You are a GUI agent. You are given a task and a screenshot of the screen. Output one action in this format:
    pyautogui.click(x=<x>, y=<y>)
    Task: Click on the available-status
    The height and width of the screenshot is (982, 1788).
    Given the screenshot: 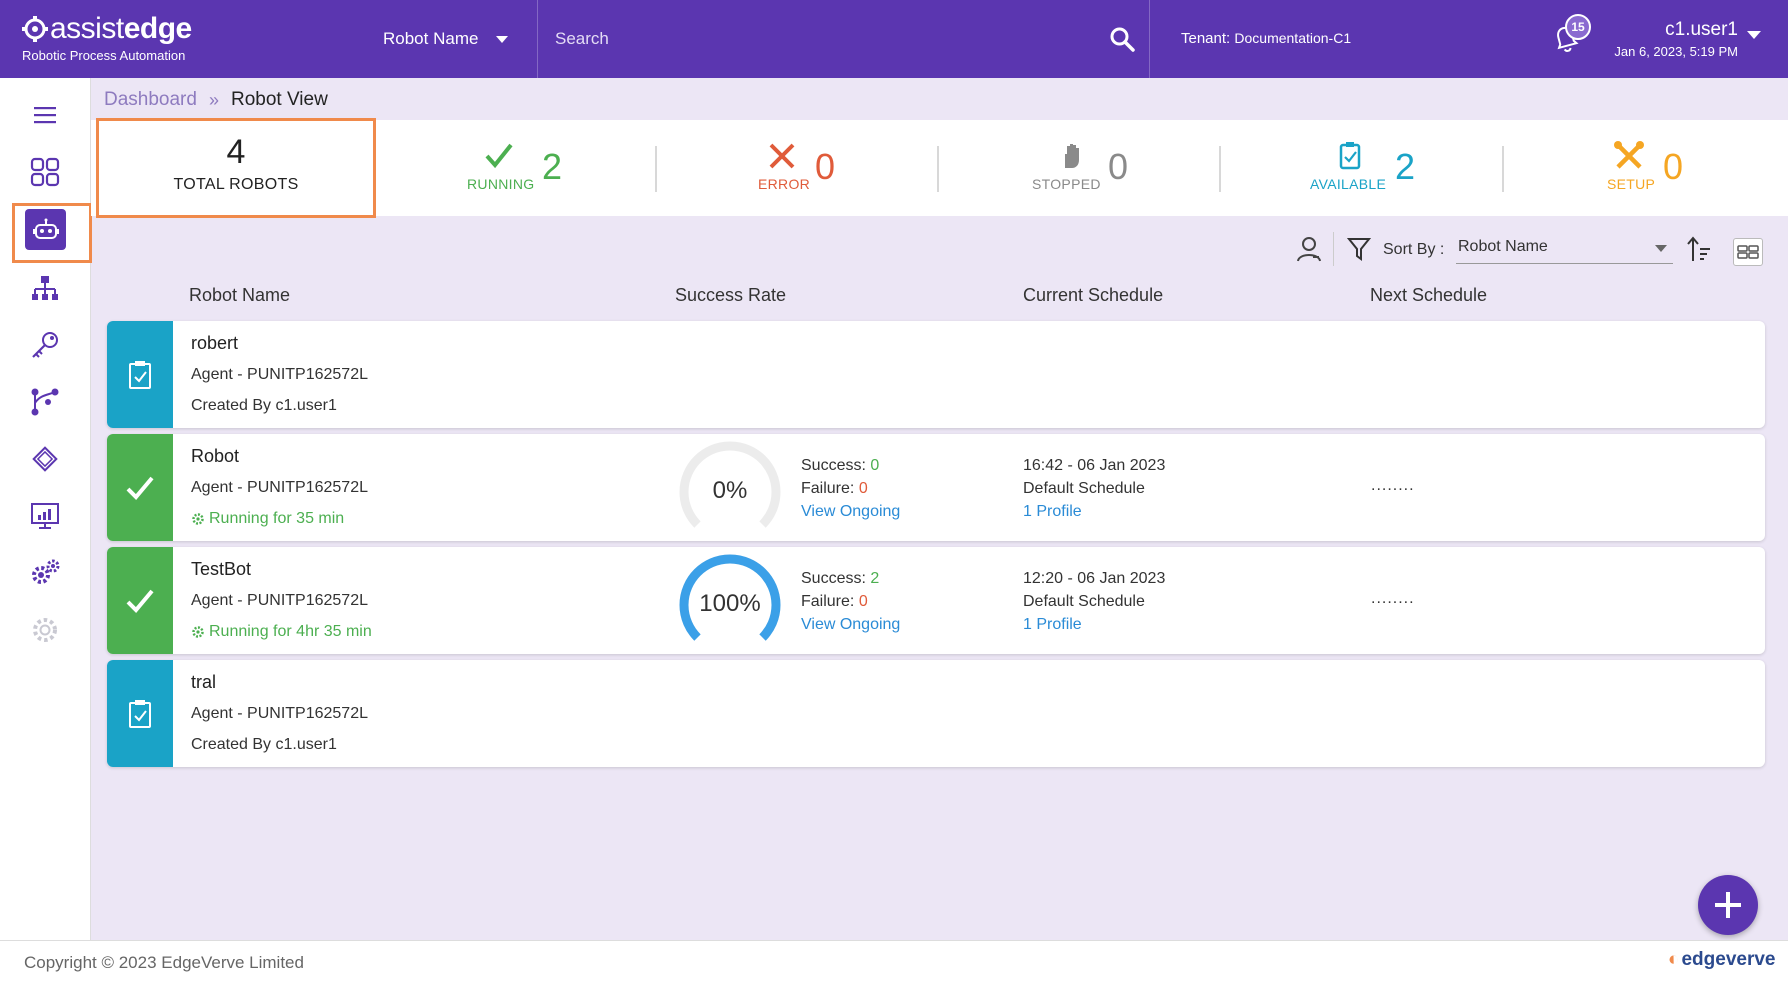 What is the action you would take?
    pyautogui.click(x=140, y=713)
    